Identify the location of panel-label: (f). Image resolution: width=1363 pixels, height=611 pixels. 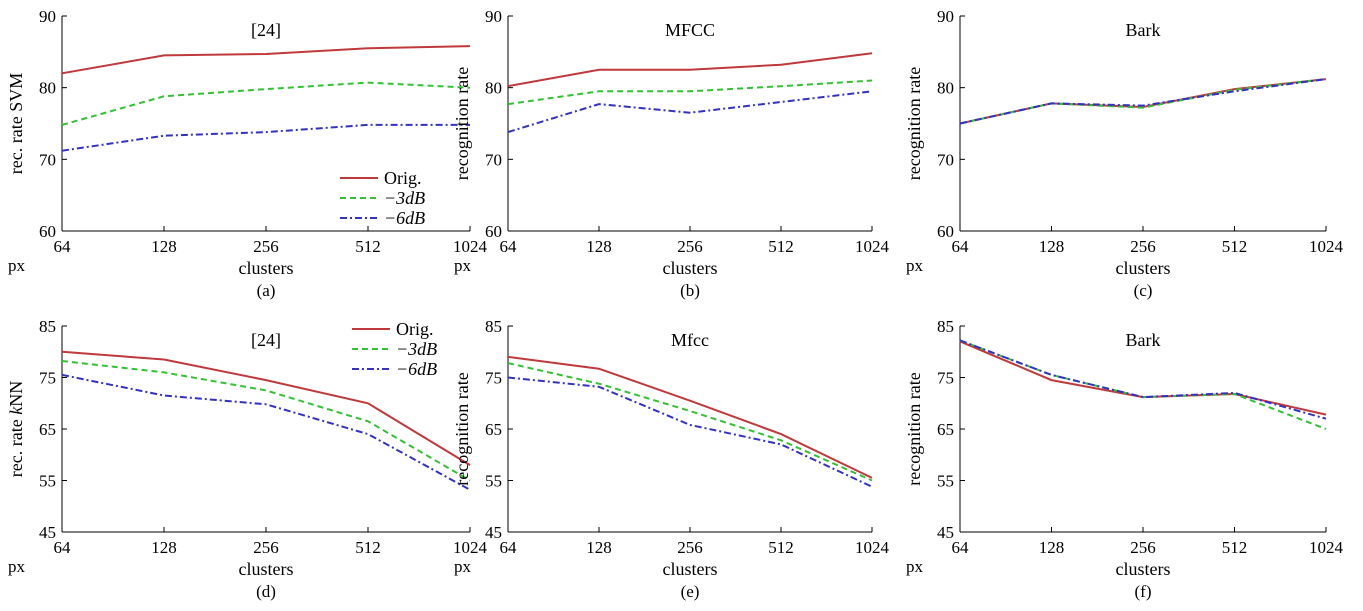
(1143, 591).